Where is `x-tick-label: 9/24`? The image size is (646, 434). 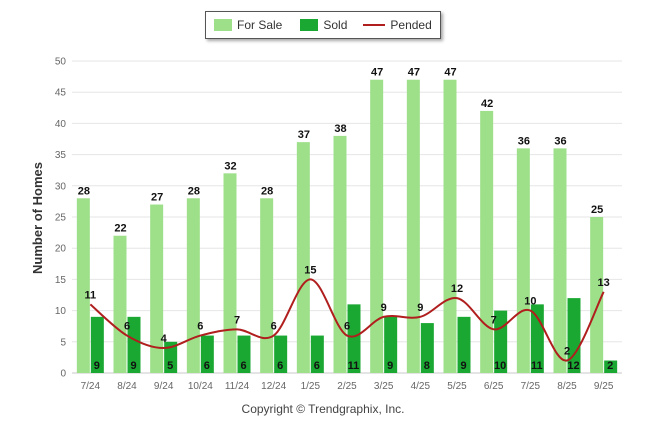 x-tick-label: 9/24 is located at coordinates (164, 386).